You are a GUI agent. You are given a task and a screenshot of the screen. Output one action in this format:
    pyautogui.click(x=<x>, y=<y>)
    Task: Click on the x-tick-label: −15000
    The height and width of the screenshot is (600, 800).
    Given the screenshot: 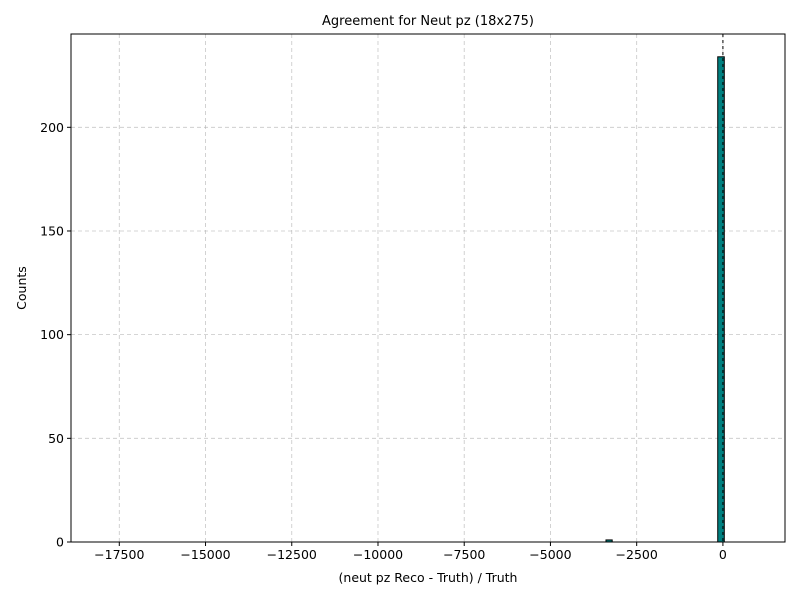 What is the action you would take?
    pyautogui.click(x=205, y=554)
    